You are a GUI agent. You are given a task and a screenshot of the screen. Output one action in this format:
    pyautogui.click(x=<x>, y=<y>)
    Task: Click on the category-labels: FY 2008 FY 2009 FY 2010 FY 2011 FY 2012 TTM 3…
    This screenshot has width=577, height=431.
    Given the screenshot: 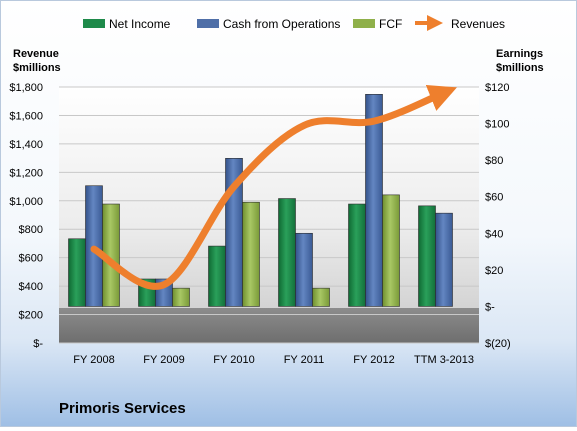 What is the action you would take?
    pyautogui.click(x=273, y=360)
    